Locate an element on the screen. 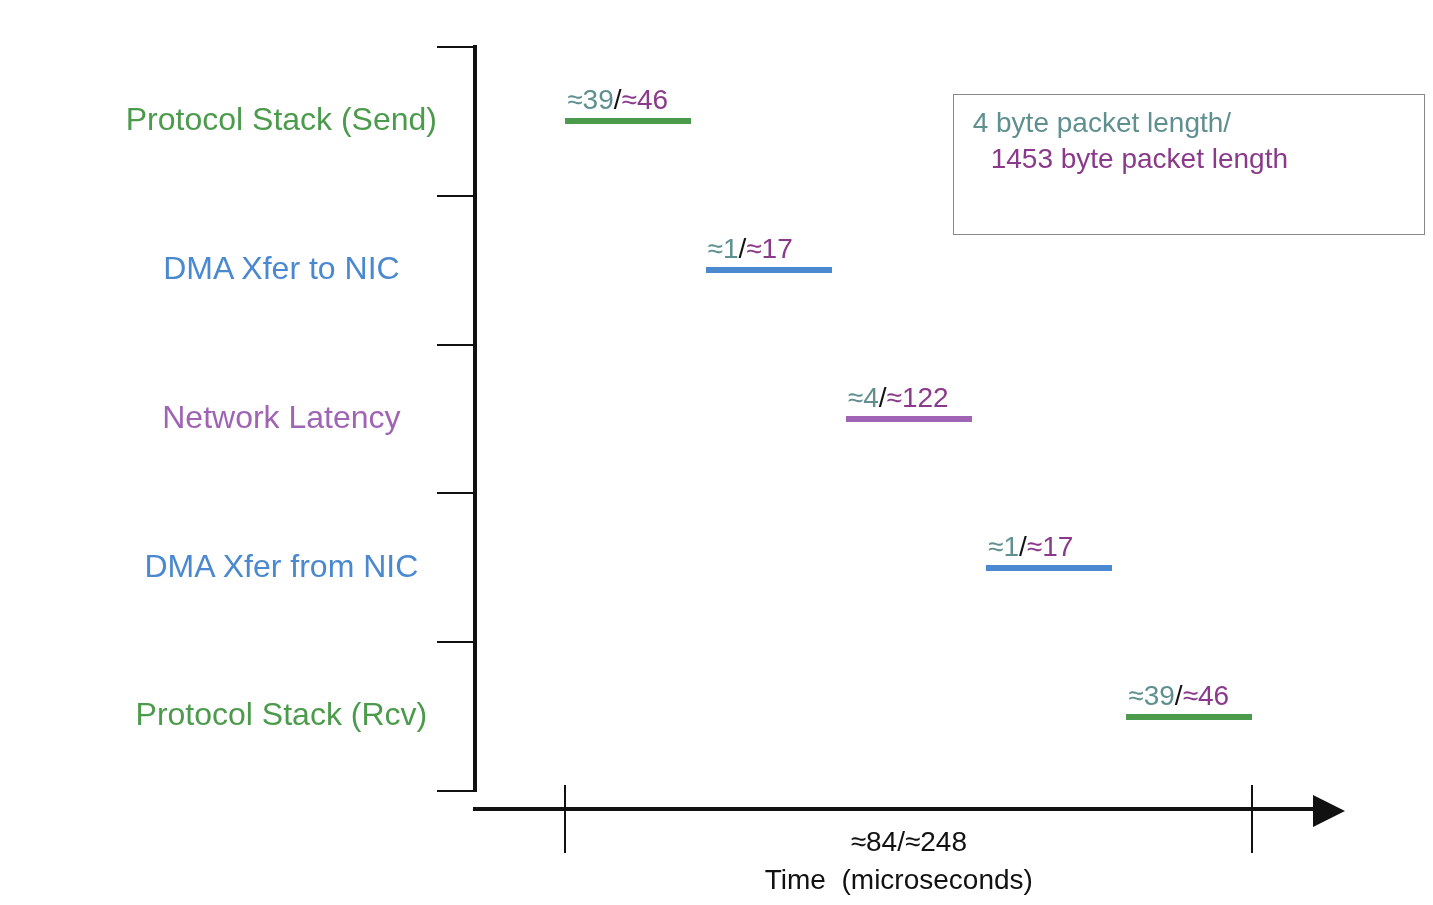  category-label: DMA Xfer to NIC is located at coordinates (281, 268).